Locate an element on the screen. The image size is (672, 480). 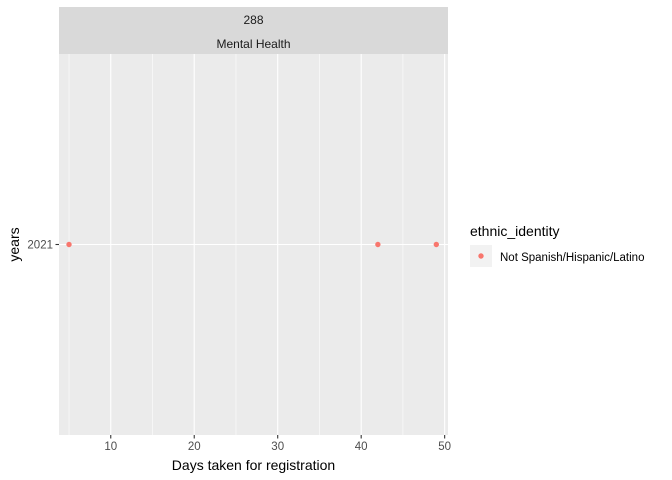
x-tick-label: 30 is located at coordinates (277, 447).